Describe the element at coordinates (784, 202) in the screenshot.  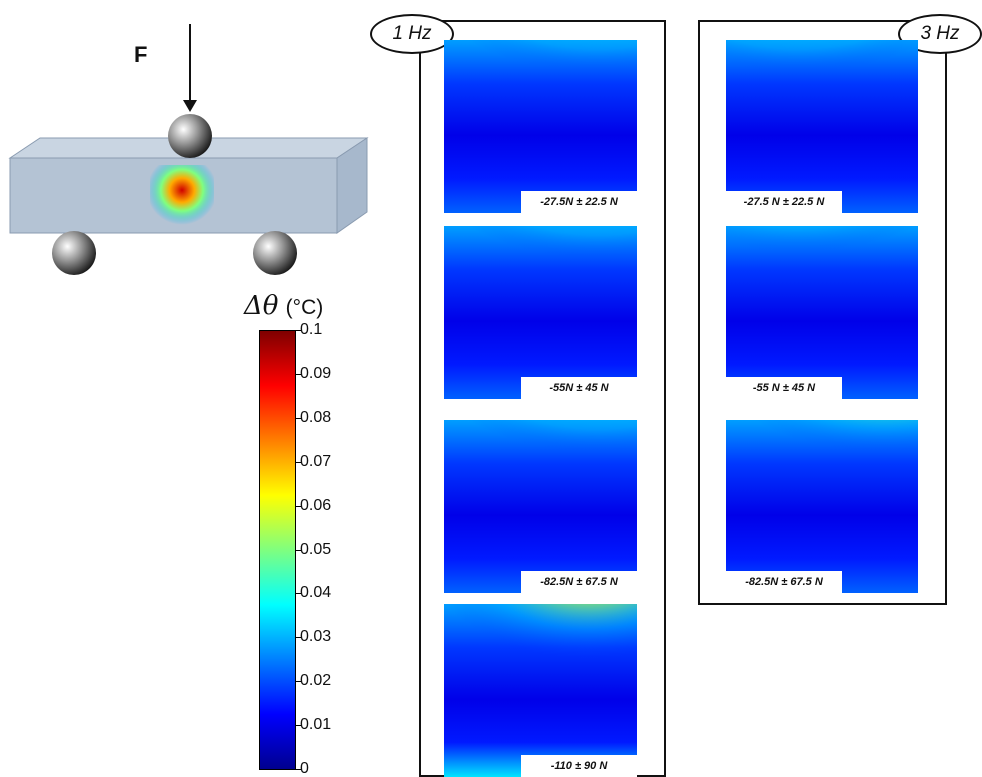
I see `load-label-3hz-1: -27.5 N ± 22.5 N` at that location.